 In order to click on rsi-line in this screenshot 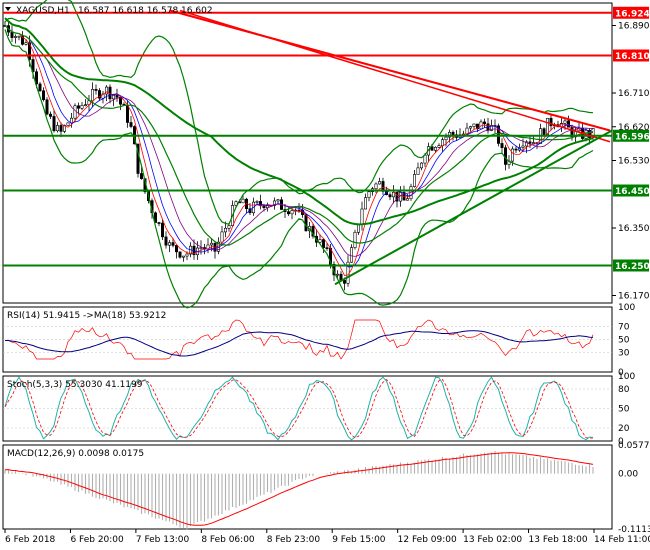, I will do `click(299, 339)`.